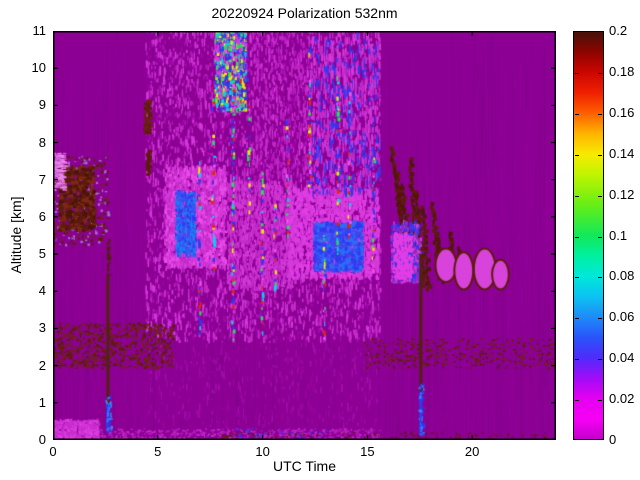 The image size is (640, 480). Describe the element at coordinates (622, 317) in the screenshot. I see `colorbar-tick-label: 0.06` at that location.